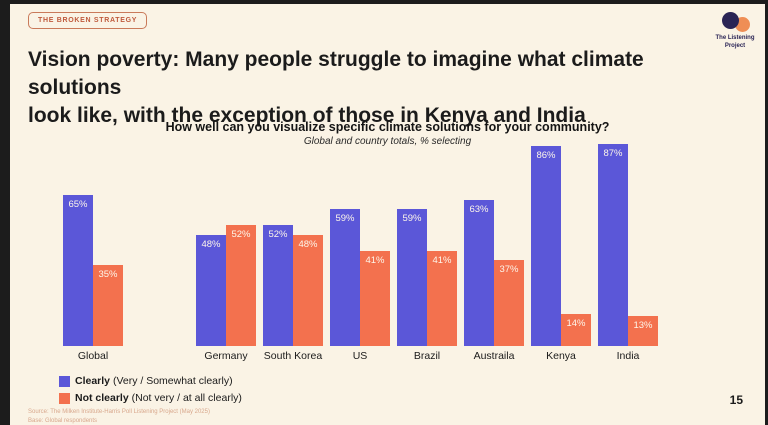 The image size is (768, 425). I want to click on x-axis-label-global: Global, so click(93, 356).